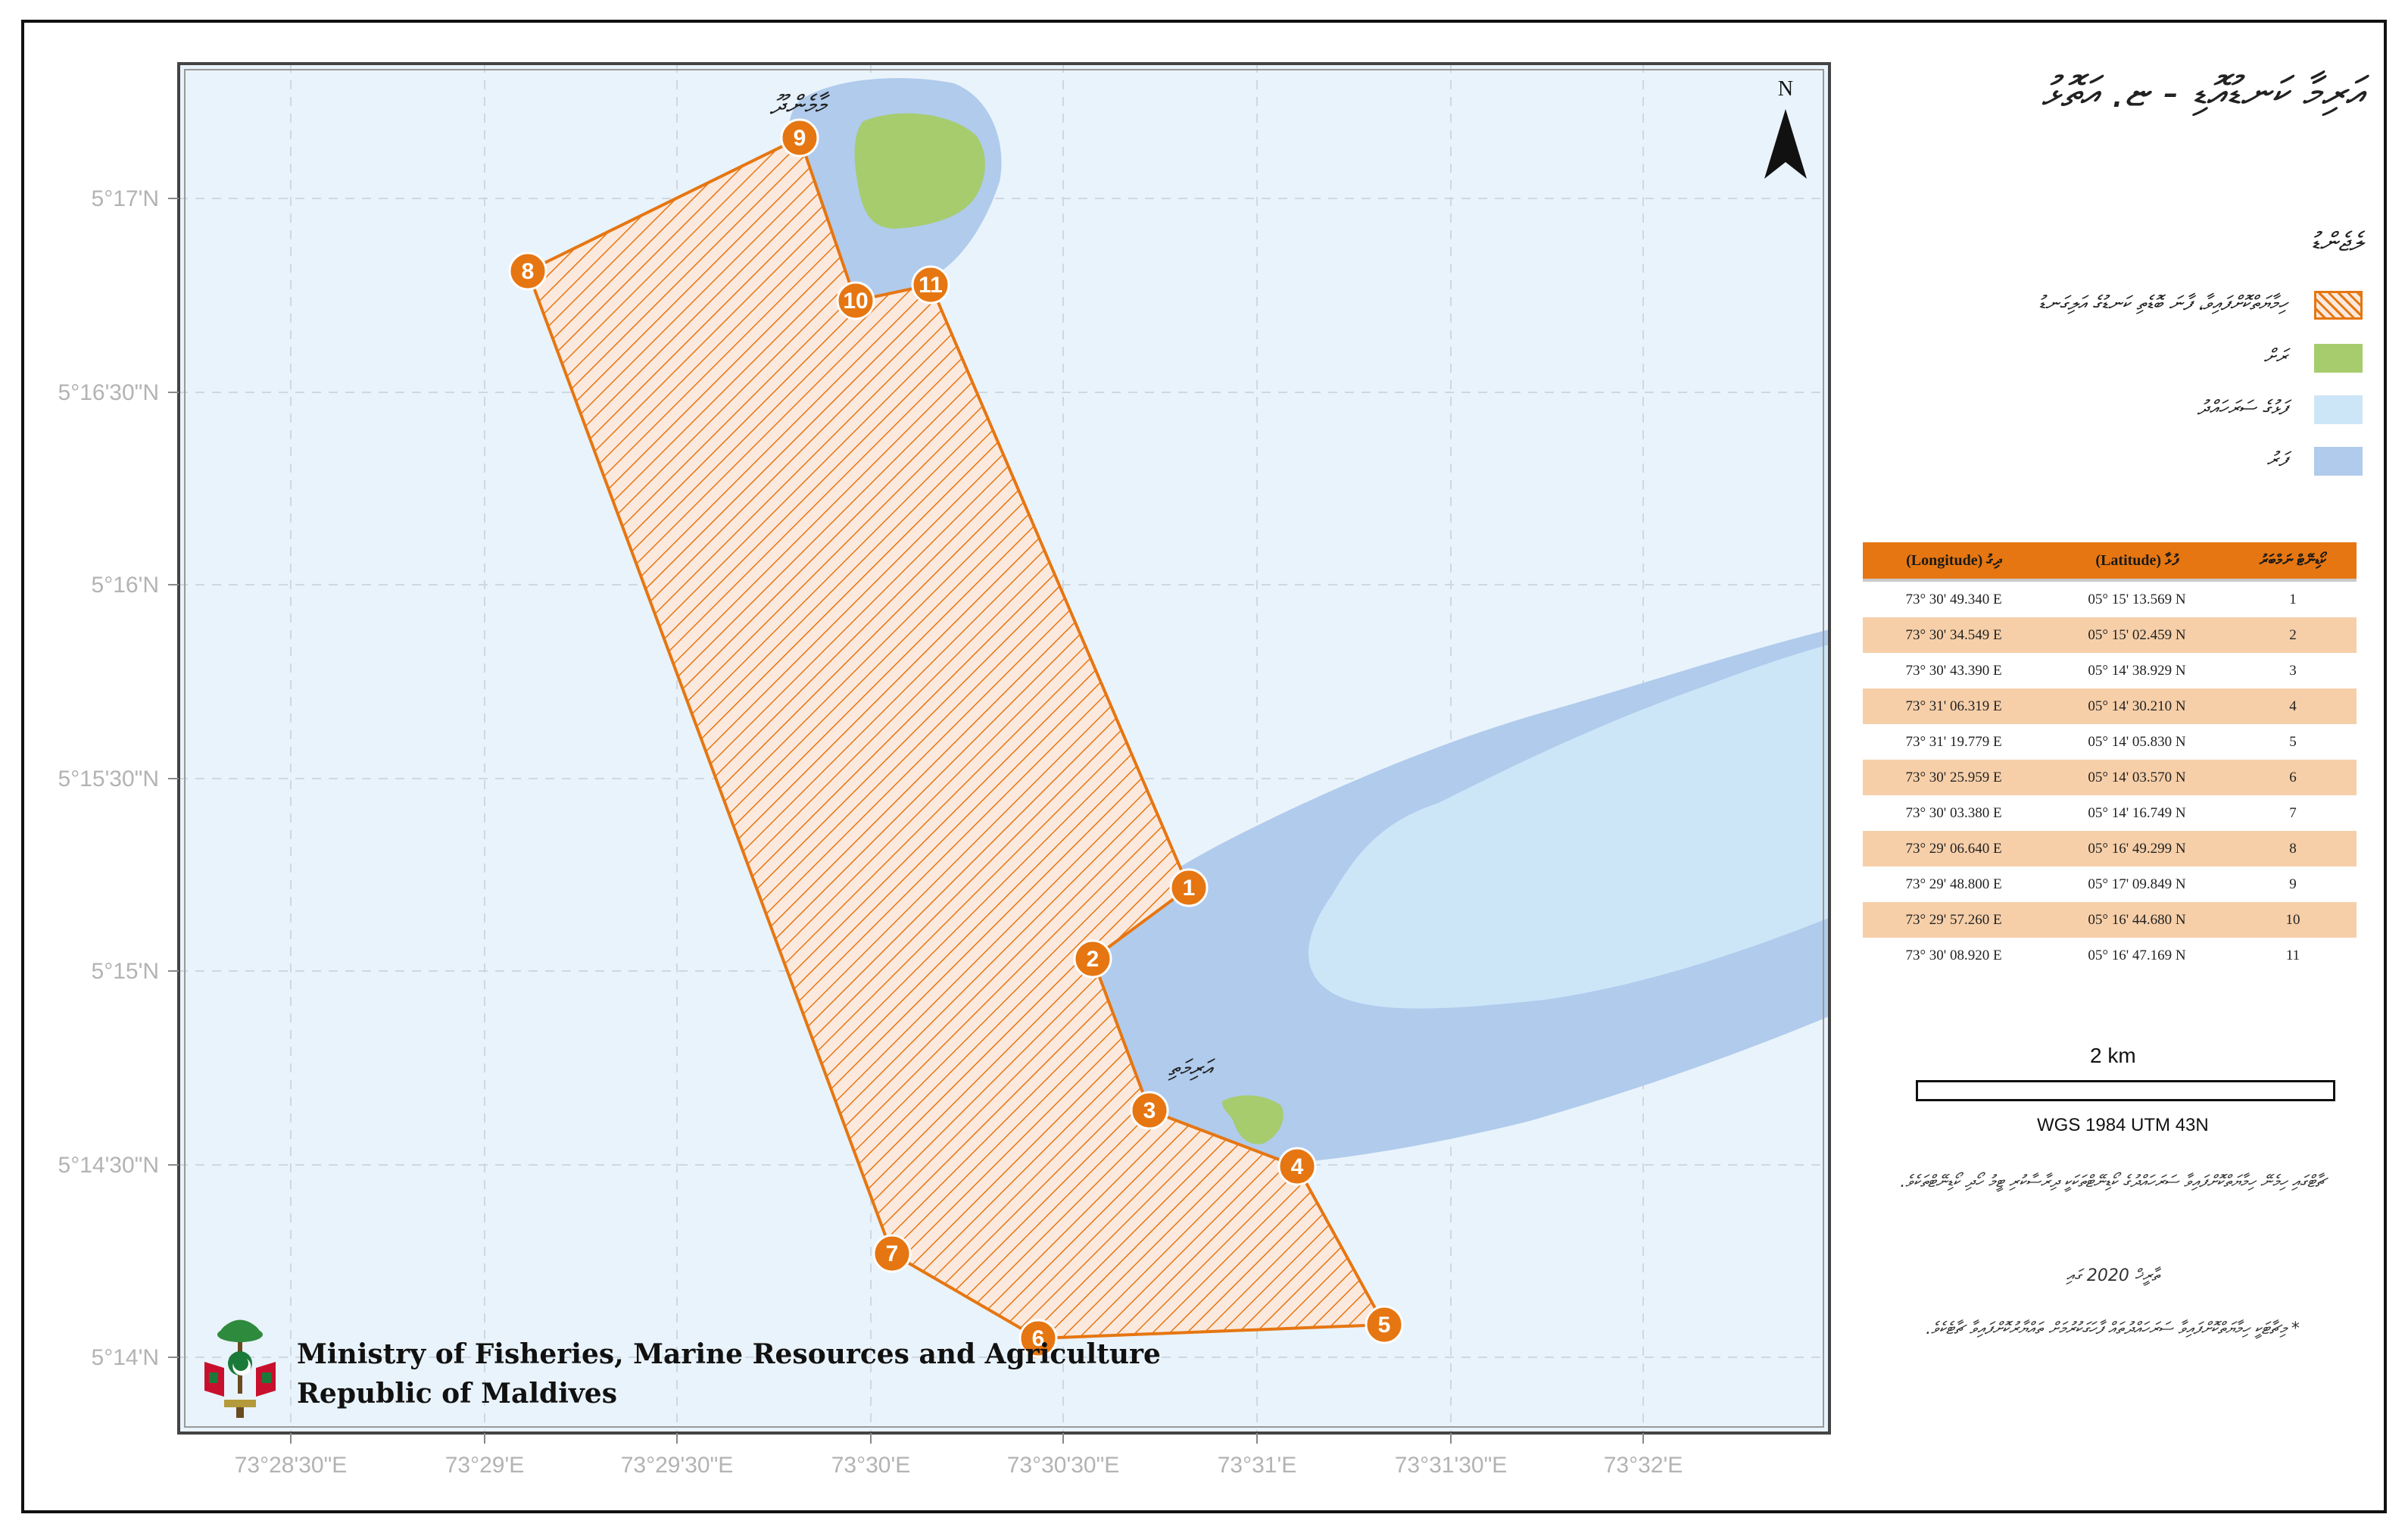  I want to click on lat-label: 5°14'30"N, so click(108, 1165).